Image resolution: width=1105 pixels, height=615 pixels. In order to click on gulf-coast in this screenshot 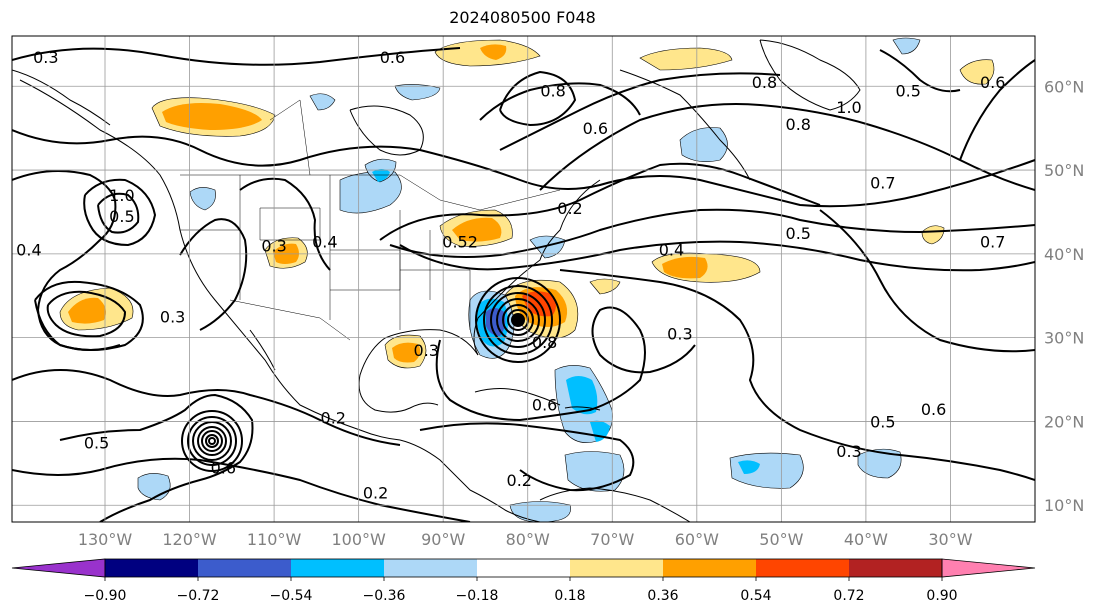, I will do `click(418, 371)`.